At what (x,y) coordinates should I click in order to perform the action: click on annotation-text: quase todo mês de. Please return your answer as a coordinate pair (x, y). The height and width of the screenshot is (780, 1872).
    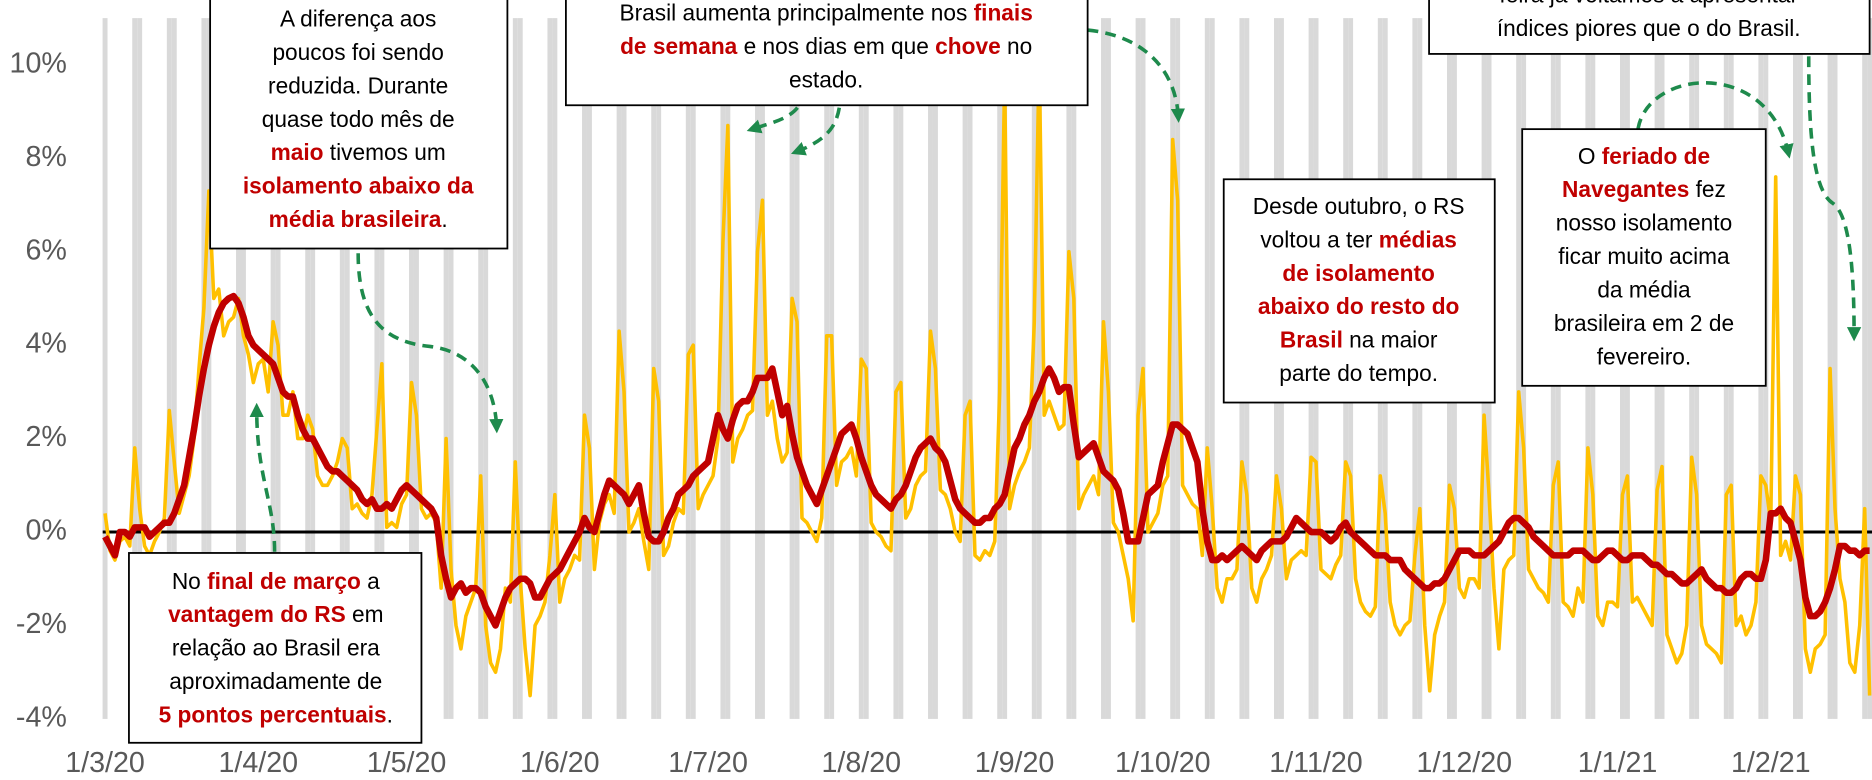
    Looking at the image, I should click on (358, 119).